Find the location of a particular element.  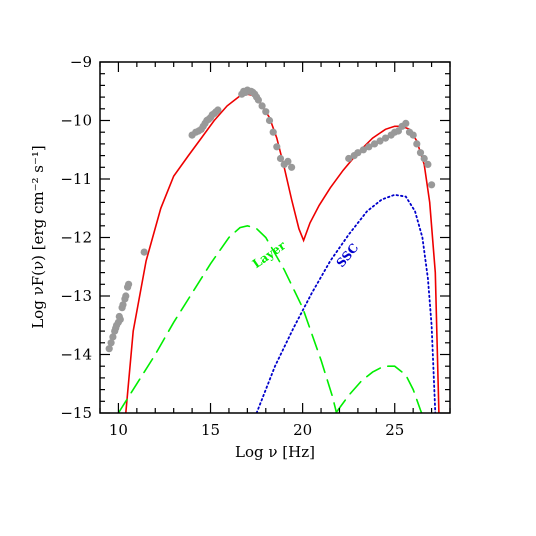

x-axis-label: Log ν [Hz] is located at coordinates (275, 452).